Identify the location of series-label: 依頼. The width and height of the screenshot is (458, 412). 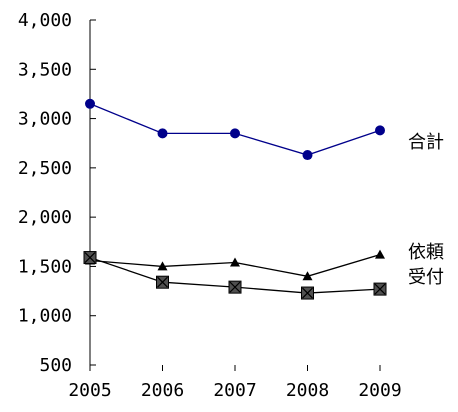
(426, 252).